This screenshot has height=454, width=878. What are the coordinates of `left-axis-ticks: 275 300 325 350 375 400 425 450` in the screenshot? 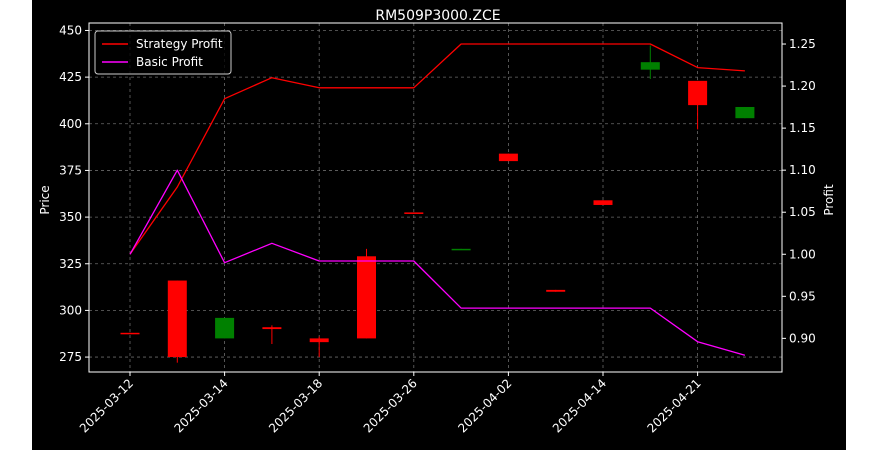 It's located at (74, 193).